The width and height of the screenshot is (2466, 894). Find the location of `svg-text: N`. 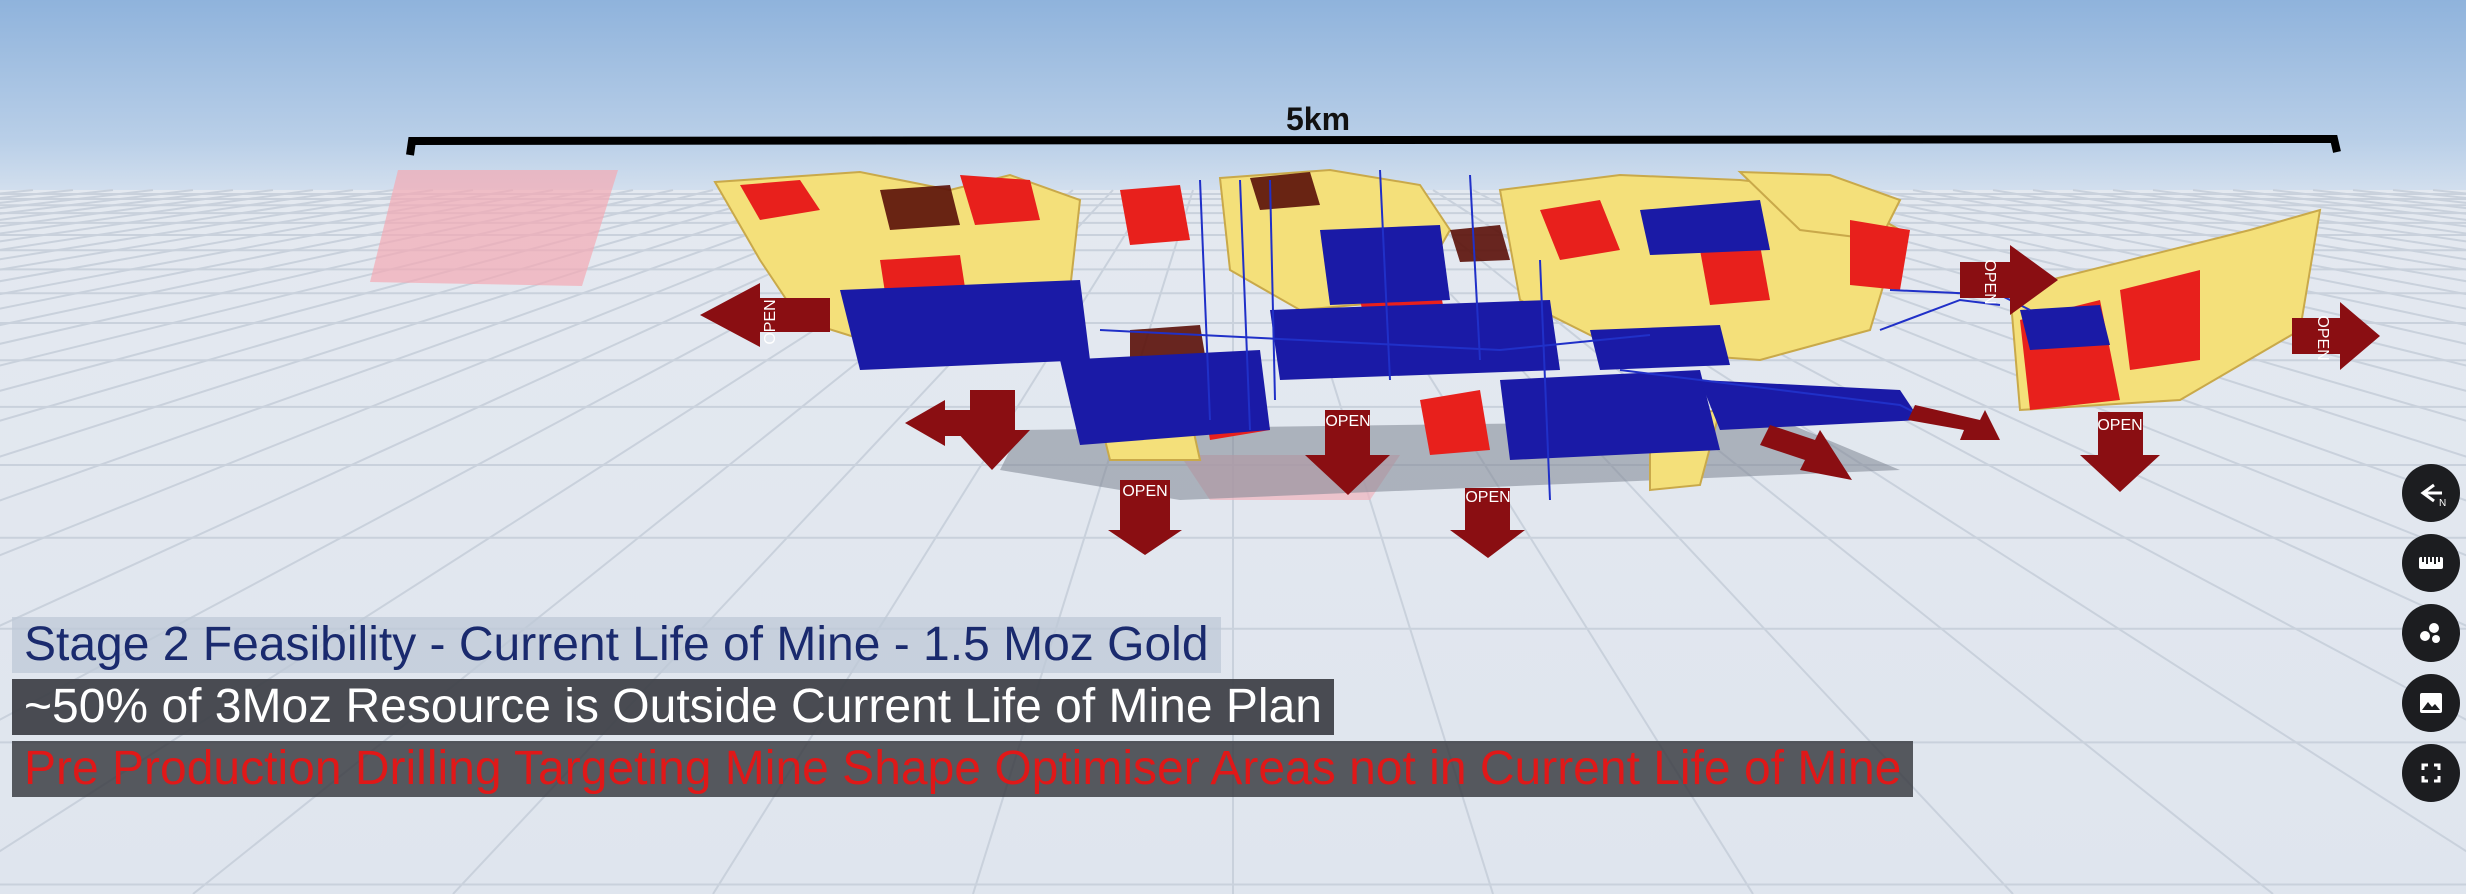

svg-text: N is located at coordinates (2442, 503).